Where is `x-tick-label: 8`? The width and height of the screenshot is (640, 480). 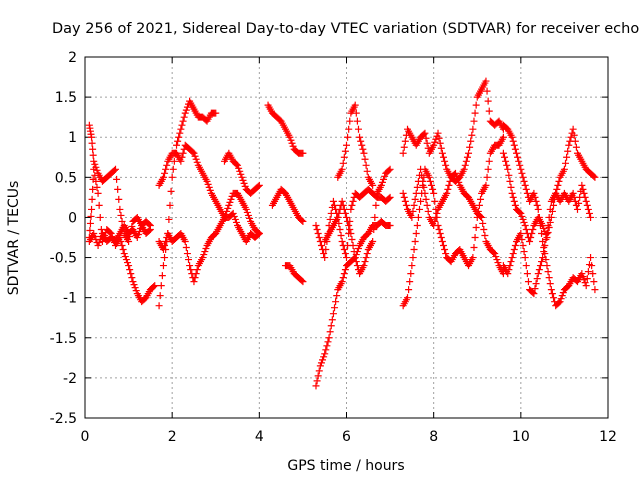
x-tick-label: 8 is located at coordinates (433, 437).